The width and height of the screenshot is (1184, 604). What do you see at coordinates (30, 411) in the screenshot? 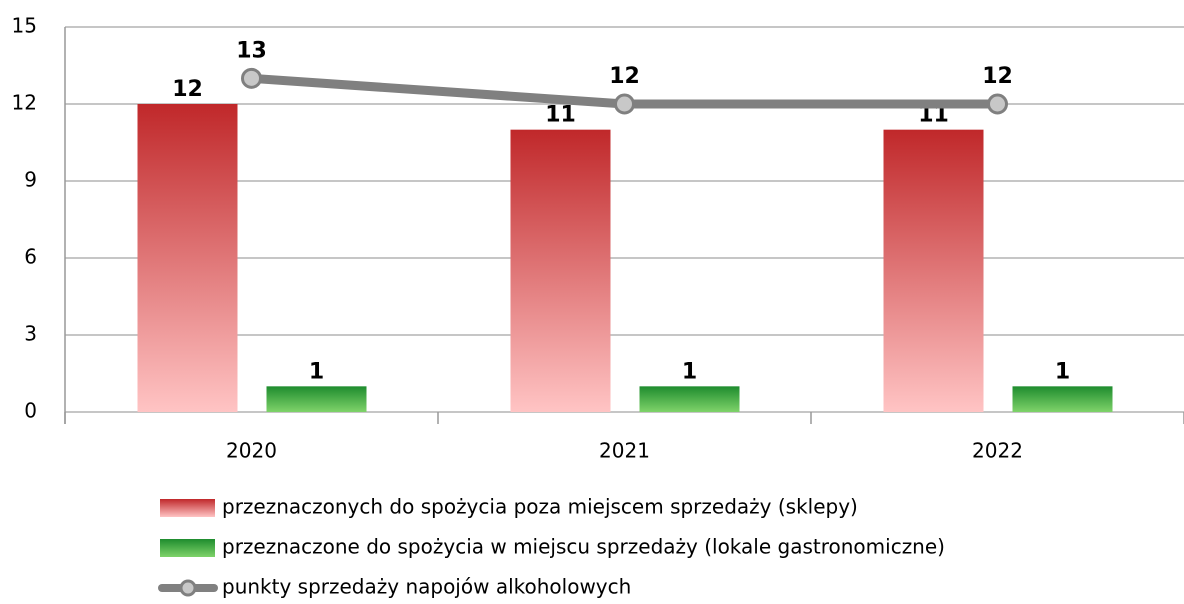
I see `y-tick-label: 0` at bounding box center [30, 411].